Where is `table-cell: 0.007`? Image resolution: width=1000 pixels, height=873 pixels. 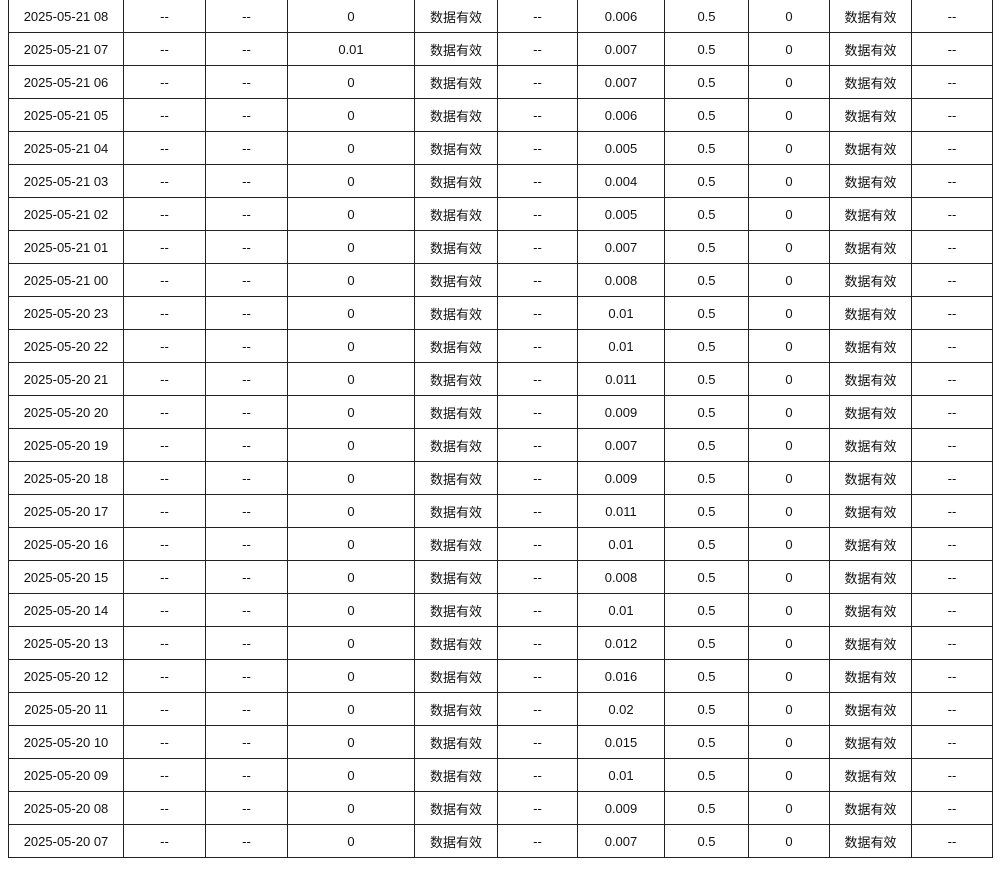
table-cell: 0.007 is located at coordinates (621, 841).